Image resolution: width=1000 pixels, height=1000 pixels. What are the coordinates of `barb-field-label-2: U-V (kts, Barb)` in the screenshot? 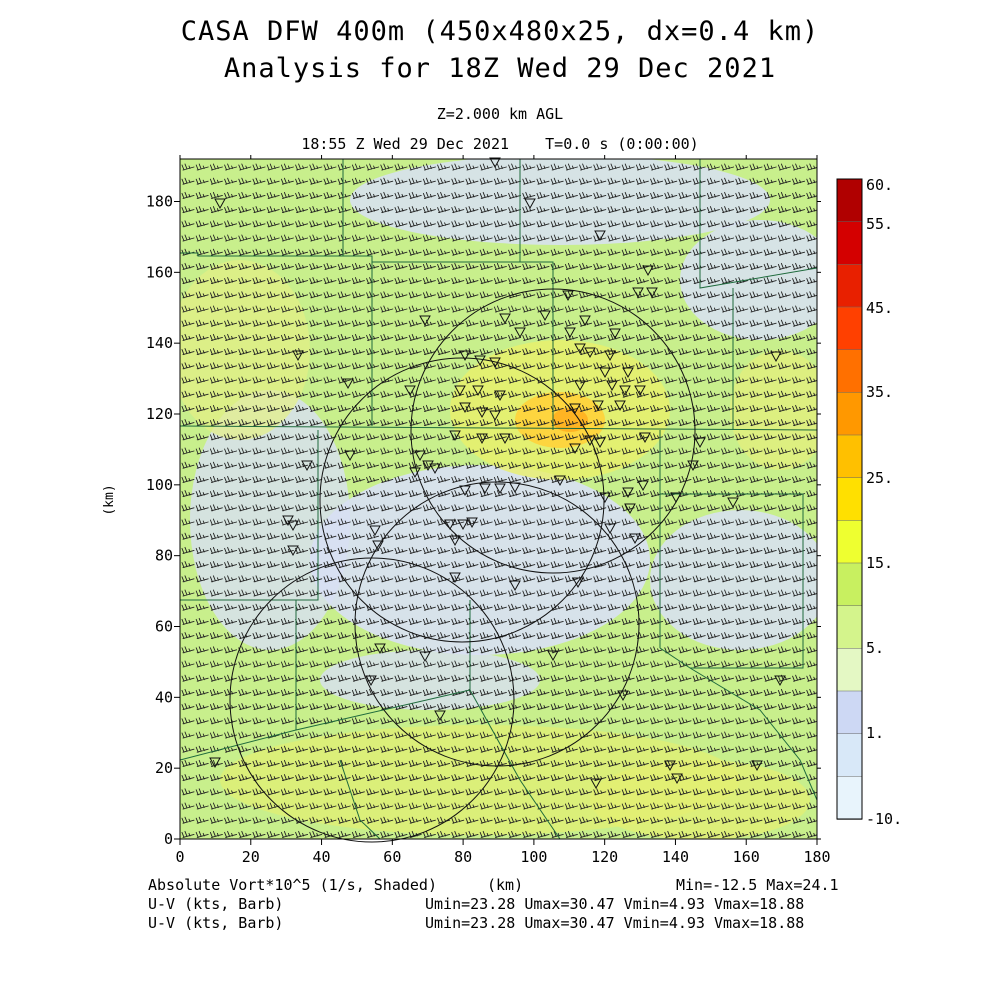 It's located at (216, 923).